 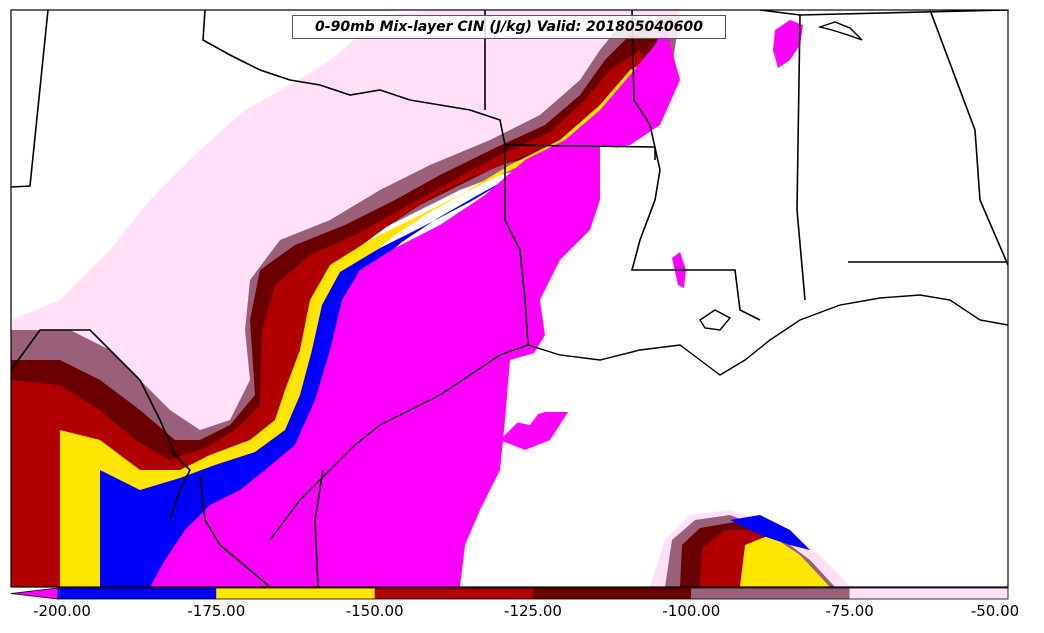 I want to click on cin-region-blue-southeast, so click(x=770, y=532).